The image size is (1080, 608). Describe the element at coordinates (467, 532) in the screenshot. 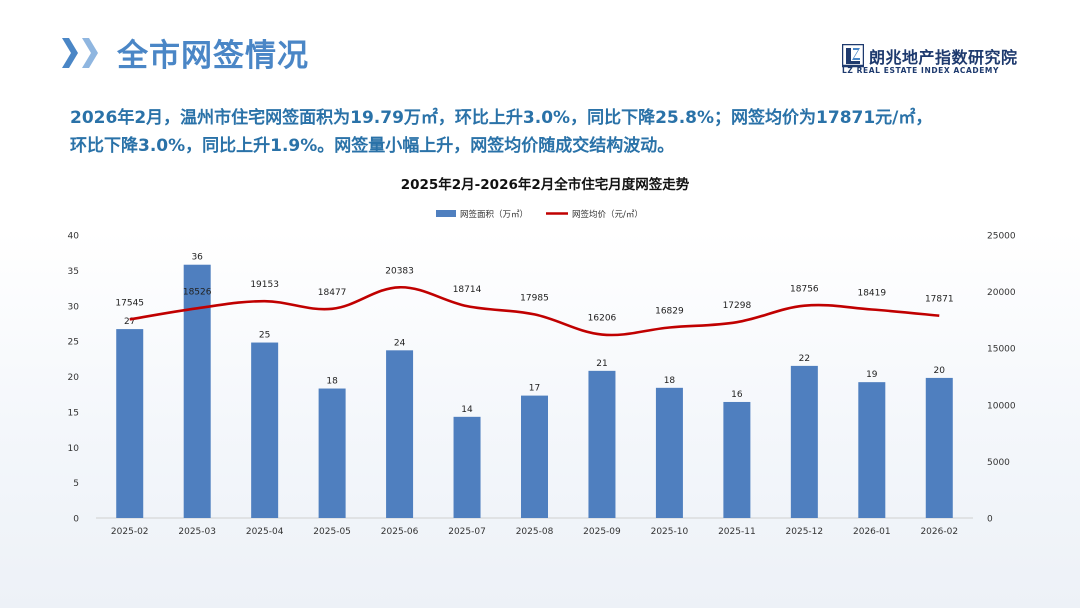

I see `x-tick-label: 2025-07` at that location.